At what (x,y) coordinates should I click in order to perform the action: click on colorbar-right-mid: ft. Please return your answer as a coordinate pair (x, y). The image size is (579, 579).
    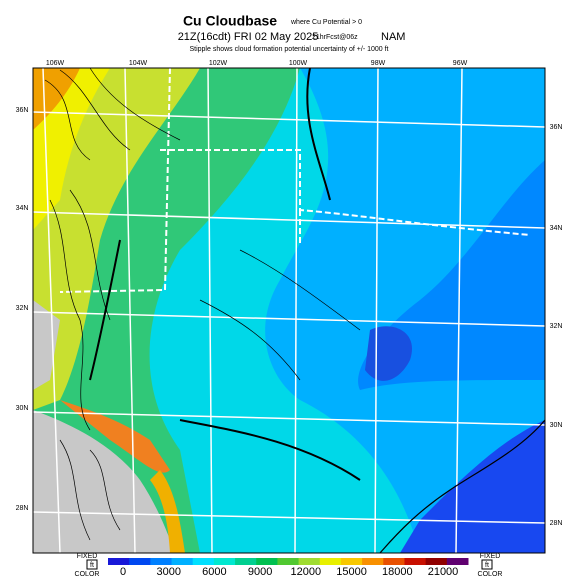
    Looking at the image, I should click on (487, 565).